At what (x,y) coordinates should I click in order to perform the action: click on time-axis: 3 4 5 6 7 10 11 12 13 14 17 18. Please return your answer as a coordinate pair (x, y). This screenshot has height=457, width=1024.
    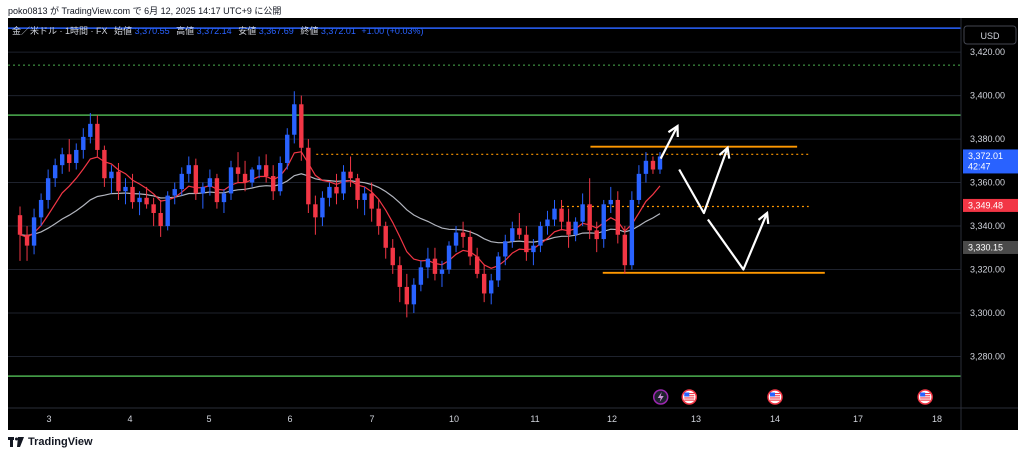
    Looking at the image, I should click on (494, 419).